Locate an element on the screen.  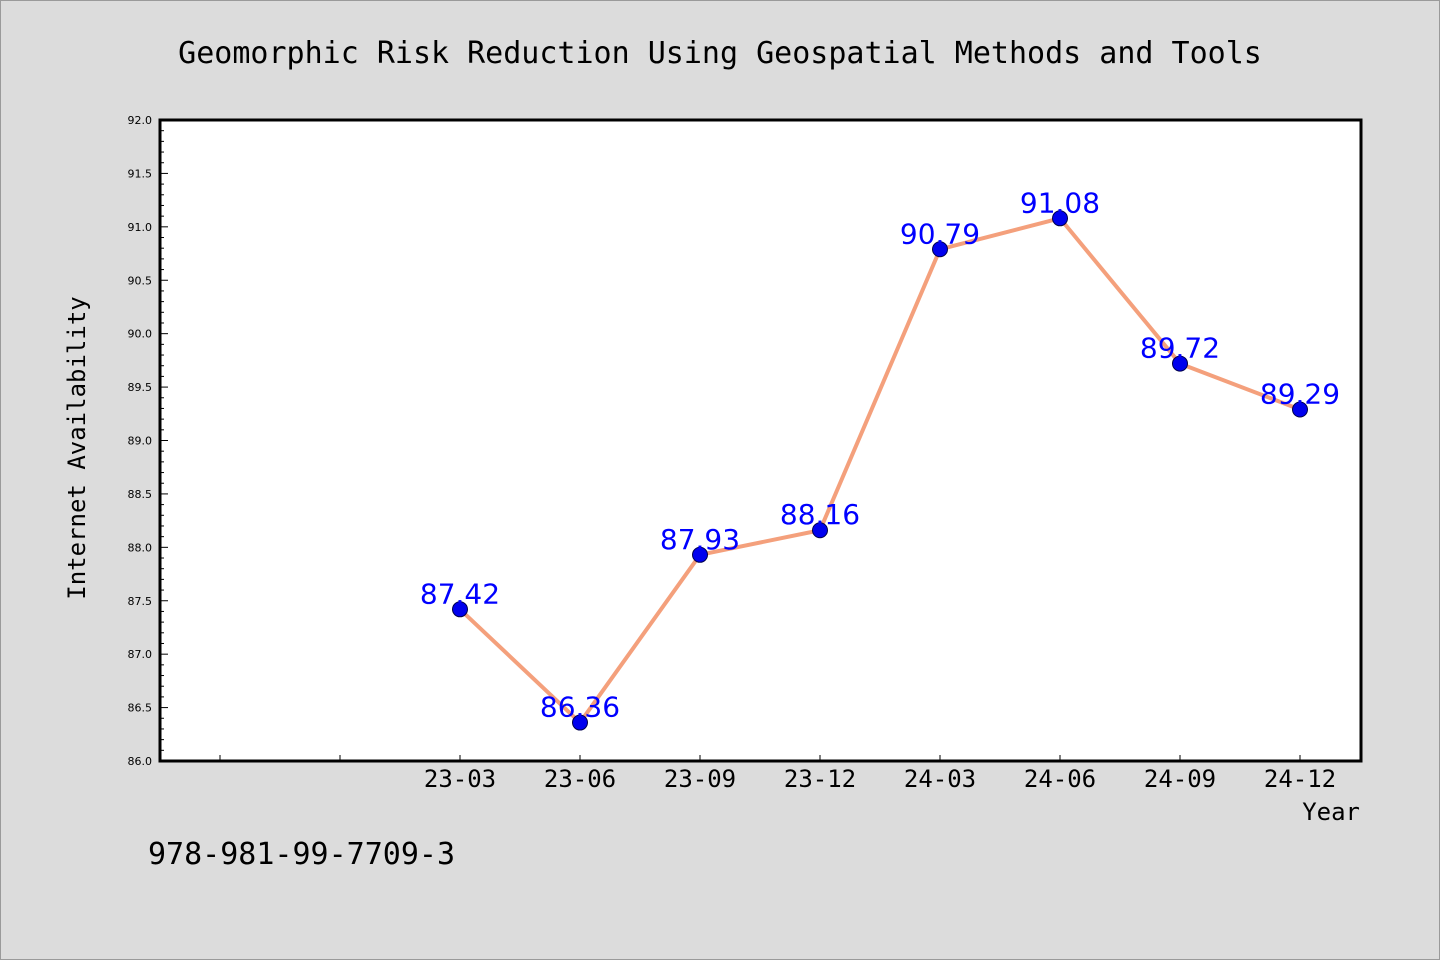
x-tick-label: 24-06 is located at coordinates (1060, 779).